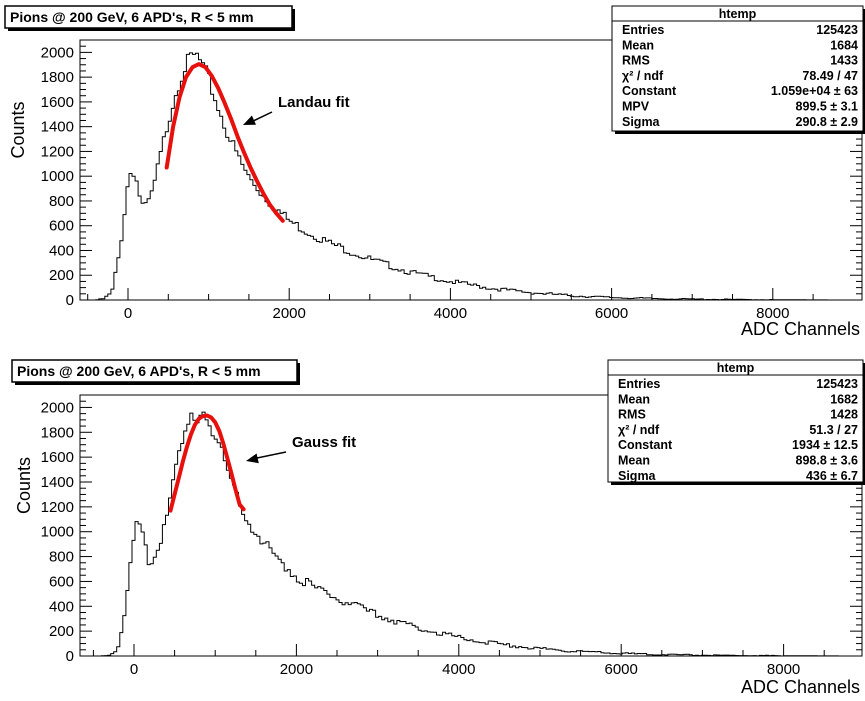 This screenshot has width=865, height=701. What do you see at coordinates (827, 122) in the screenshot?
I see `stats-value: 290.8 ± 2.9` at bounding box center [827, 122].